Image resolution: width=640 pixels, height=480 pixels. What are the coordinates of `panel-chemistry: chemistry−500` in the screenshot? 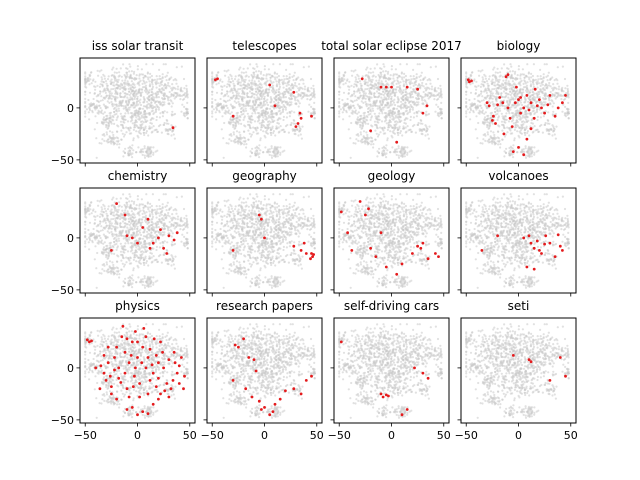 It's located at (123, 233).